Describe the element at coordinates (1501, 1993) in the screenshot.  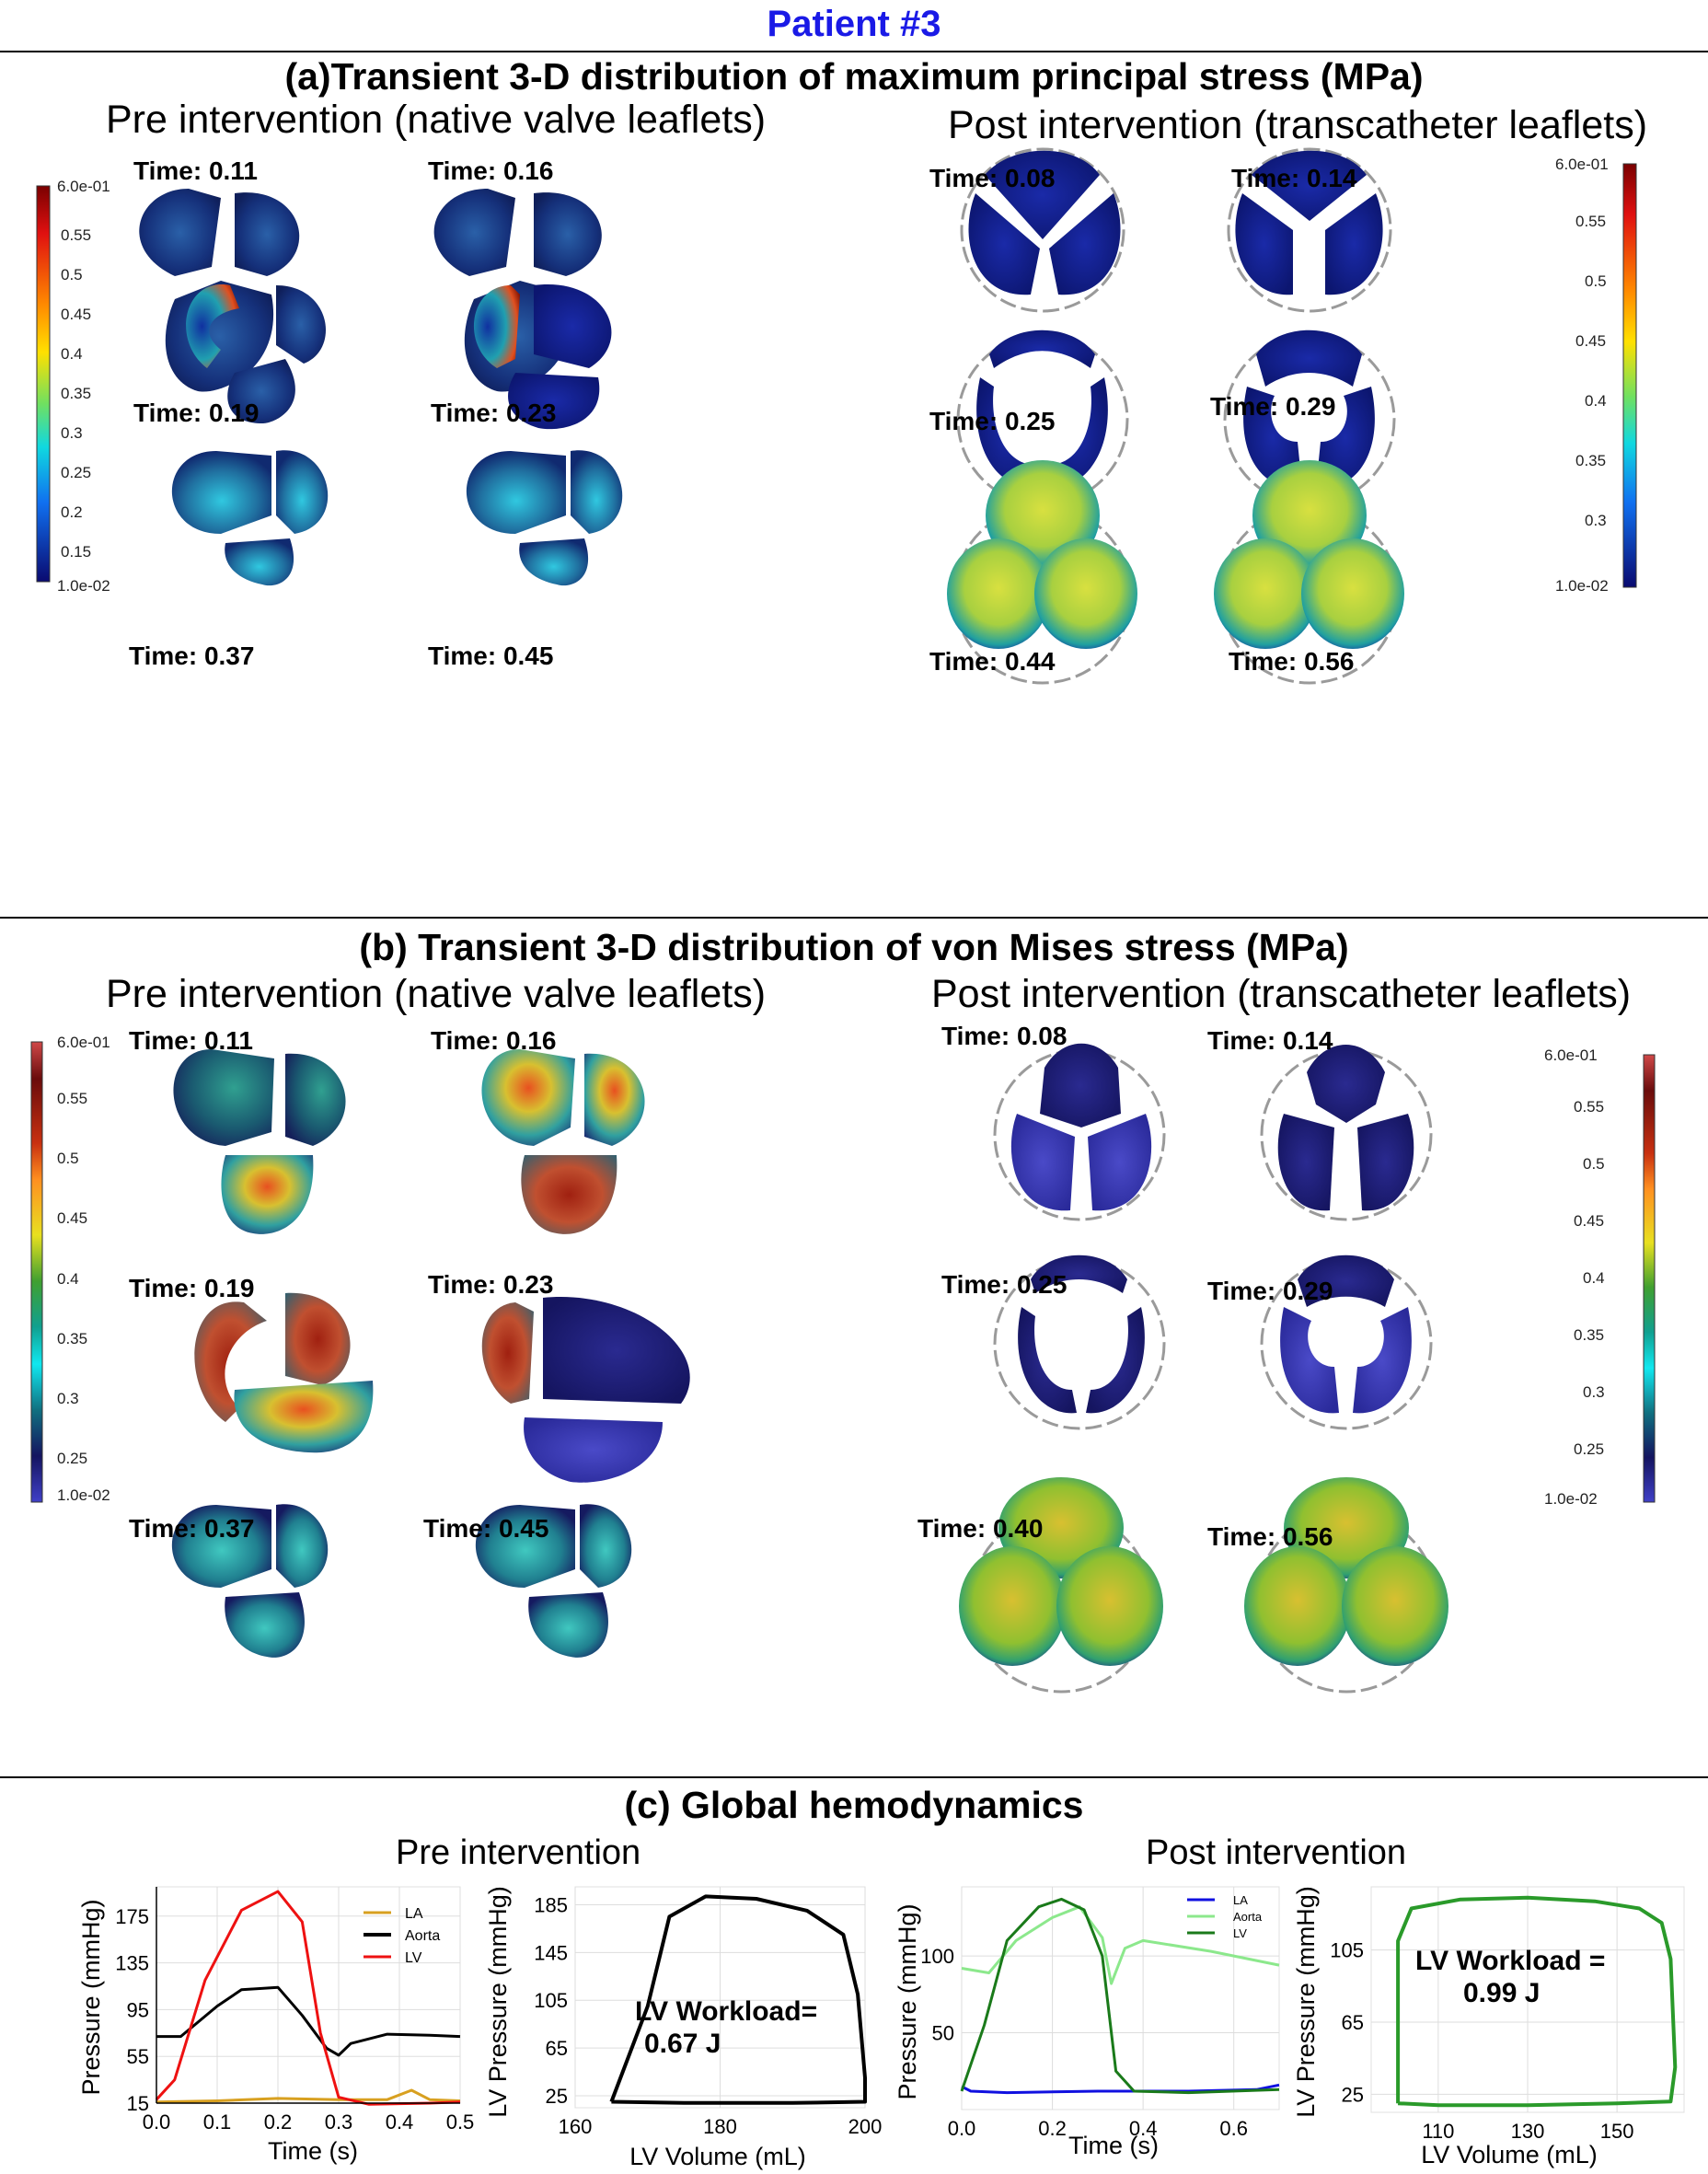
I see `workload-value: 0.99 J` at that location.